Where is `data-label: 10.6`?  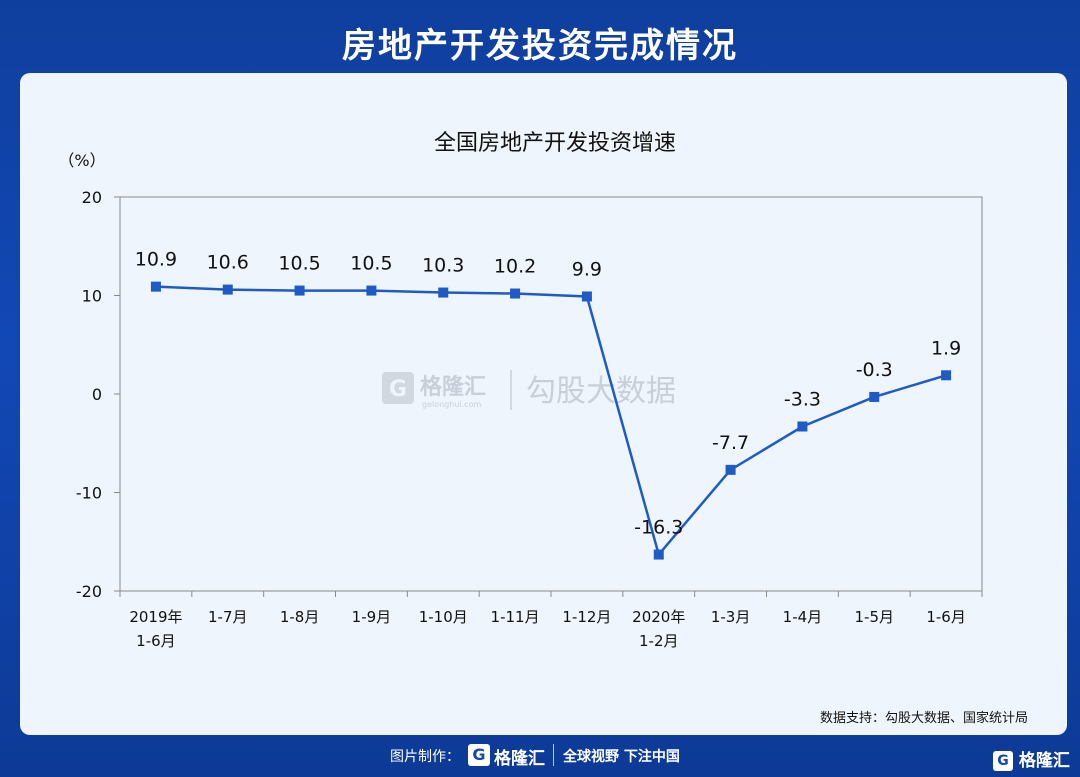 data-label: 10.6 is located at coordinates (228, 263).